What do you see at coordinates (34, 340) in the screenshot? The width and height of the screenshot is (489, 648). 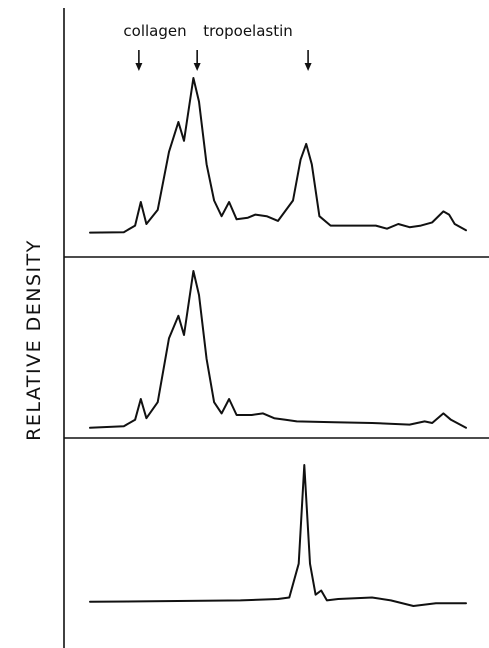 I see `y-axis-label: RELATIVE DENSITY` at bounding box center [34, 340].